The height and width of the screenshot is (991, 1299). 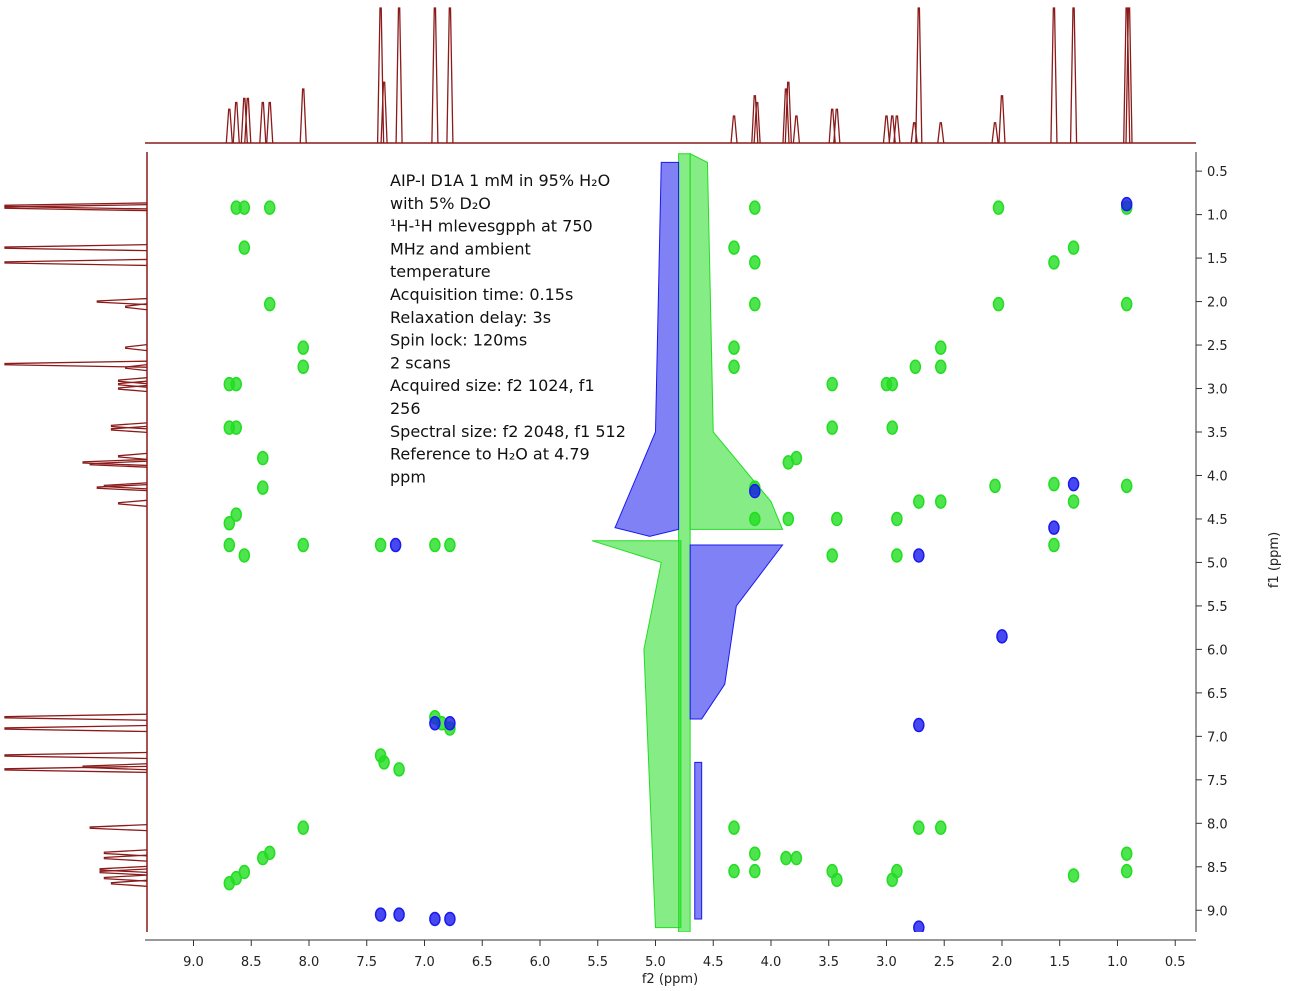 What do you see at coordinates (1217, 216) in the screenshot?
I see `y-tick-label: 1.0` at bounding box center [1217, 216].